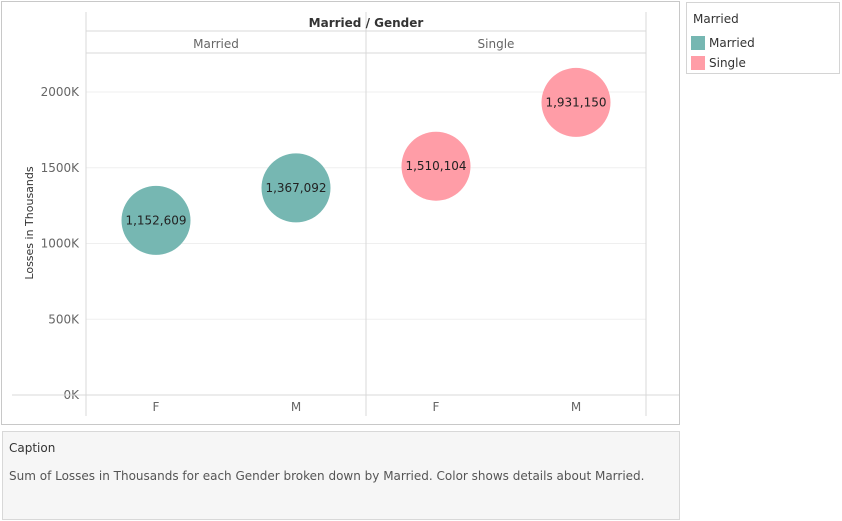  Describe the element at coordinates (496, 44) in the screenshot. I see `panel-header-single: Single` at that location.